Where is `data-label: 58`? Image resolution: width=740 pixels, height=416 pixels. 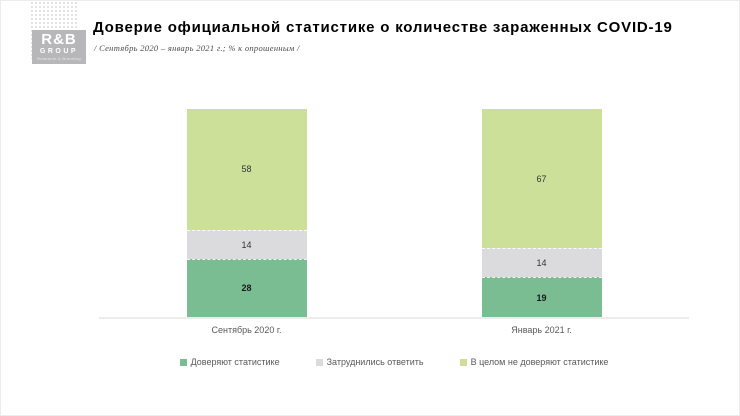 data-label: 58 is located at coordinates (246, 169).